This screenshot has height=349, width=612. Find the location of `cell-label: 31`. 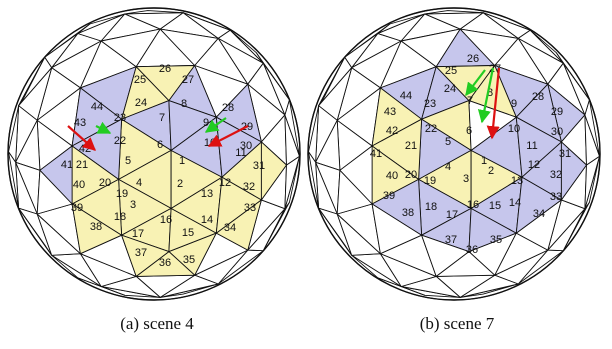

cell-label: 31 is located at coordinates (259, 166).